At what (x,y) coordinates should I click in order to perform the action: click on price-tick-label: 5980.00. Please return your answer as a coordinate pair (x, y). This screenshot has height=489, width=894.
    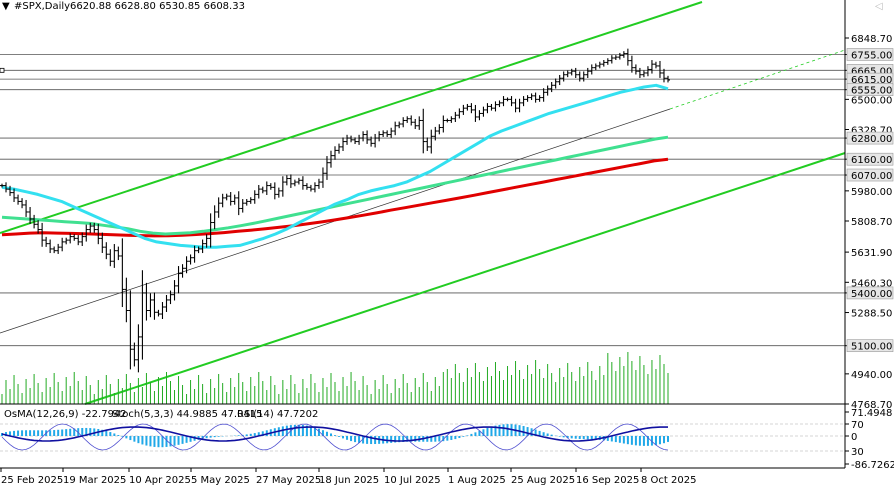
    Looking at the image, I should click on (871, 192).